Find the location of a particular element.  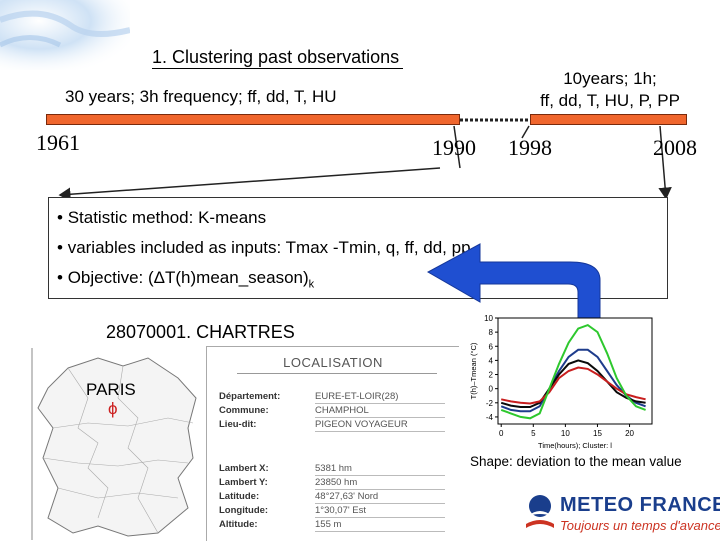

loc-row: Commune: CHAMPHOL is located at coordinates (339, 412).